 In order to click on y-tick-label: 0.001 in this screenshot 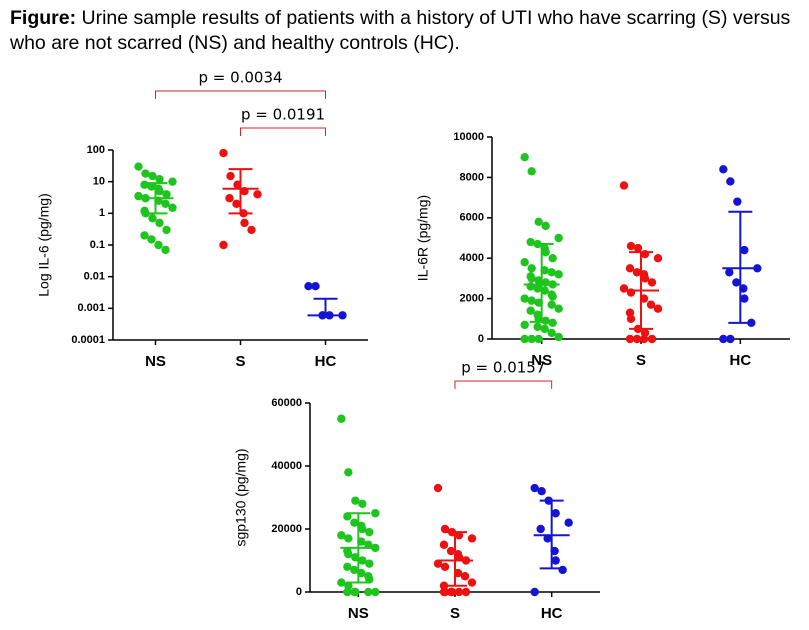, I will do `click(91, 308)`.